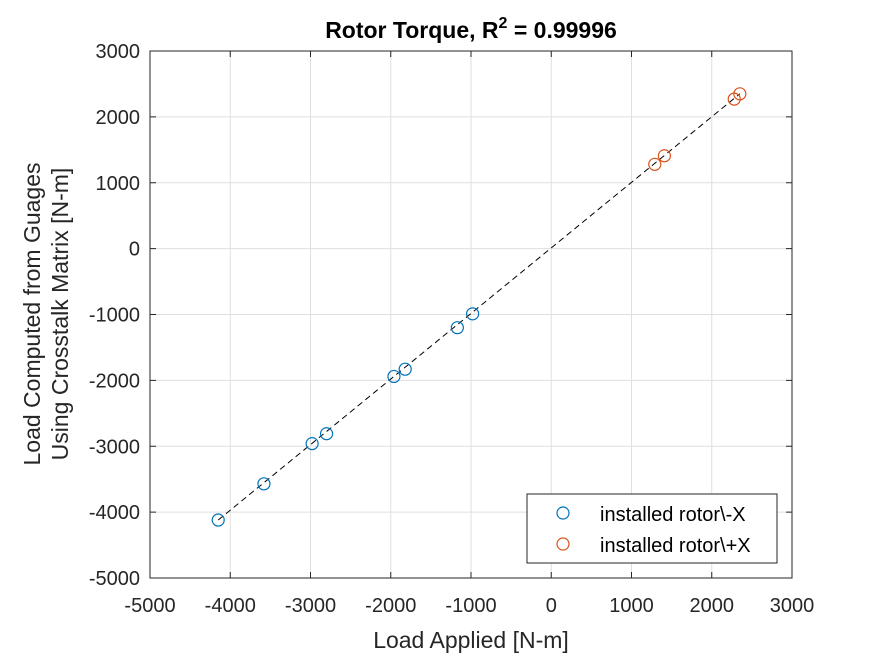 The height and width of the screenshot is (661, 875). I want to click on legend-marker-installed-rotor-plus-x, so click(563, 544).